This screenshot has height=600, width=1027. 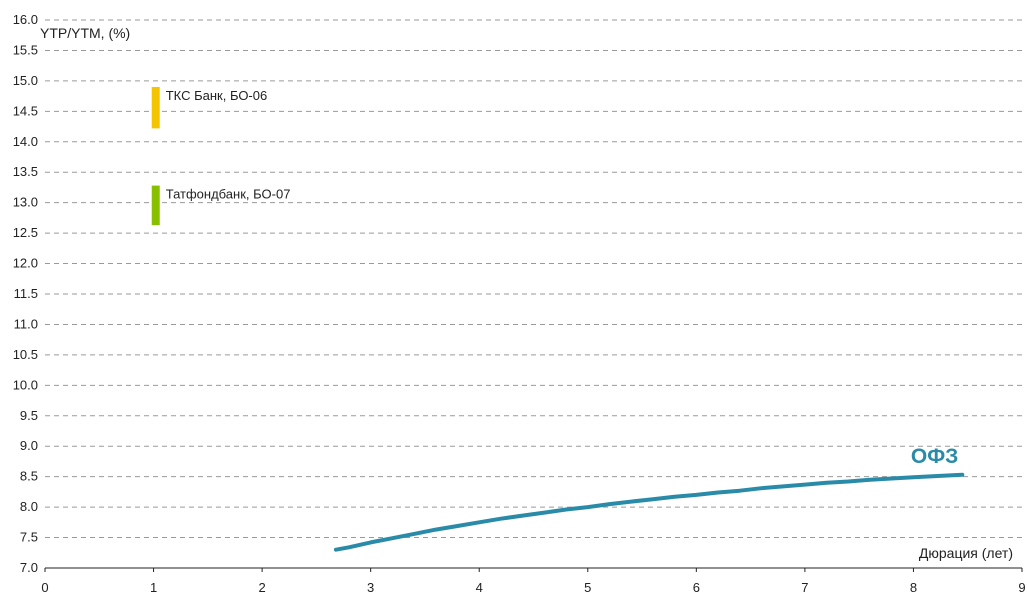 I want to click on x-tick-label: 0, so click(x=44, y=587).